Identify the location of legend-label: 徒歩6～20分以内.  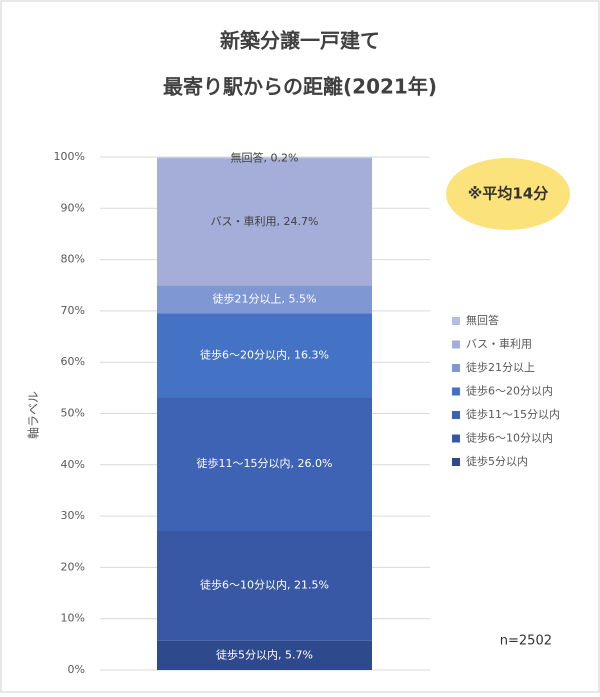
(509, 391).